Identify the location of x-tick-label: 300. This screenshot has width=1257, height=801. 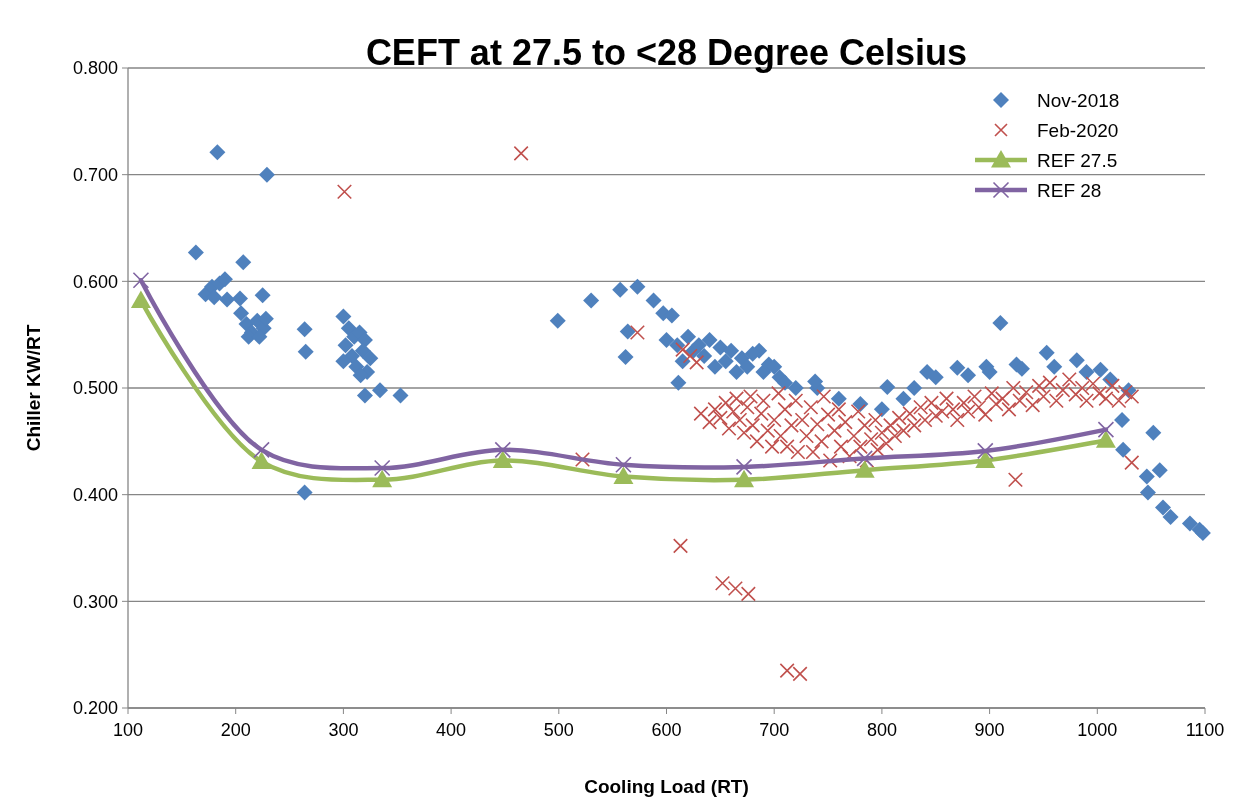
(343, 730).